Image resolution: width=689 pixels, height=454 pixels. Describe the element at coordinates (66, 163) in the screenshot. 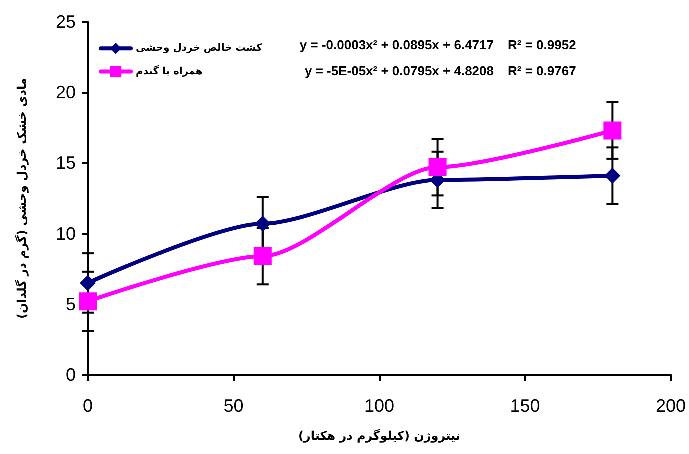

I see `y-tick-label: 15` at that location.